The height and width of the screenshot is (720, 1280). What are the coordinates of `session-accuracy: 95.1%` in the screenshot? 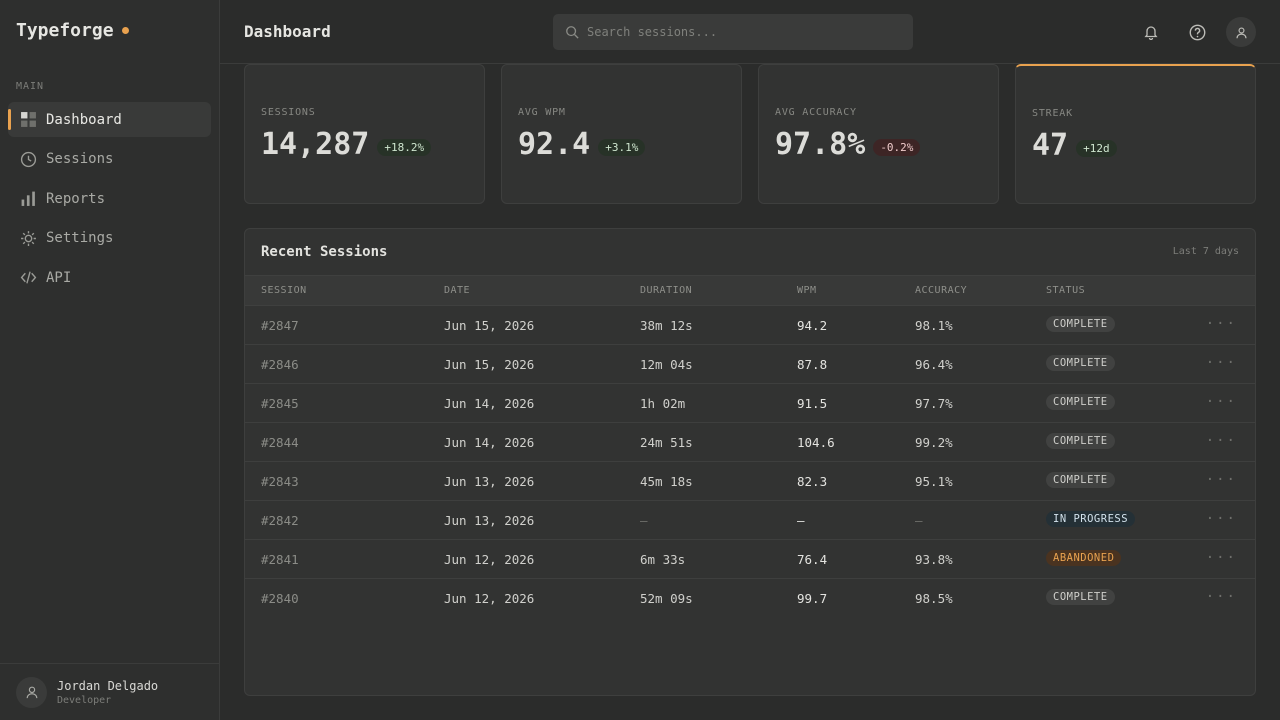 It's located at (934, 481).